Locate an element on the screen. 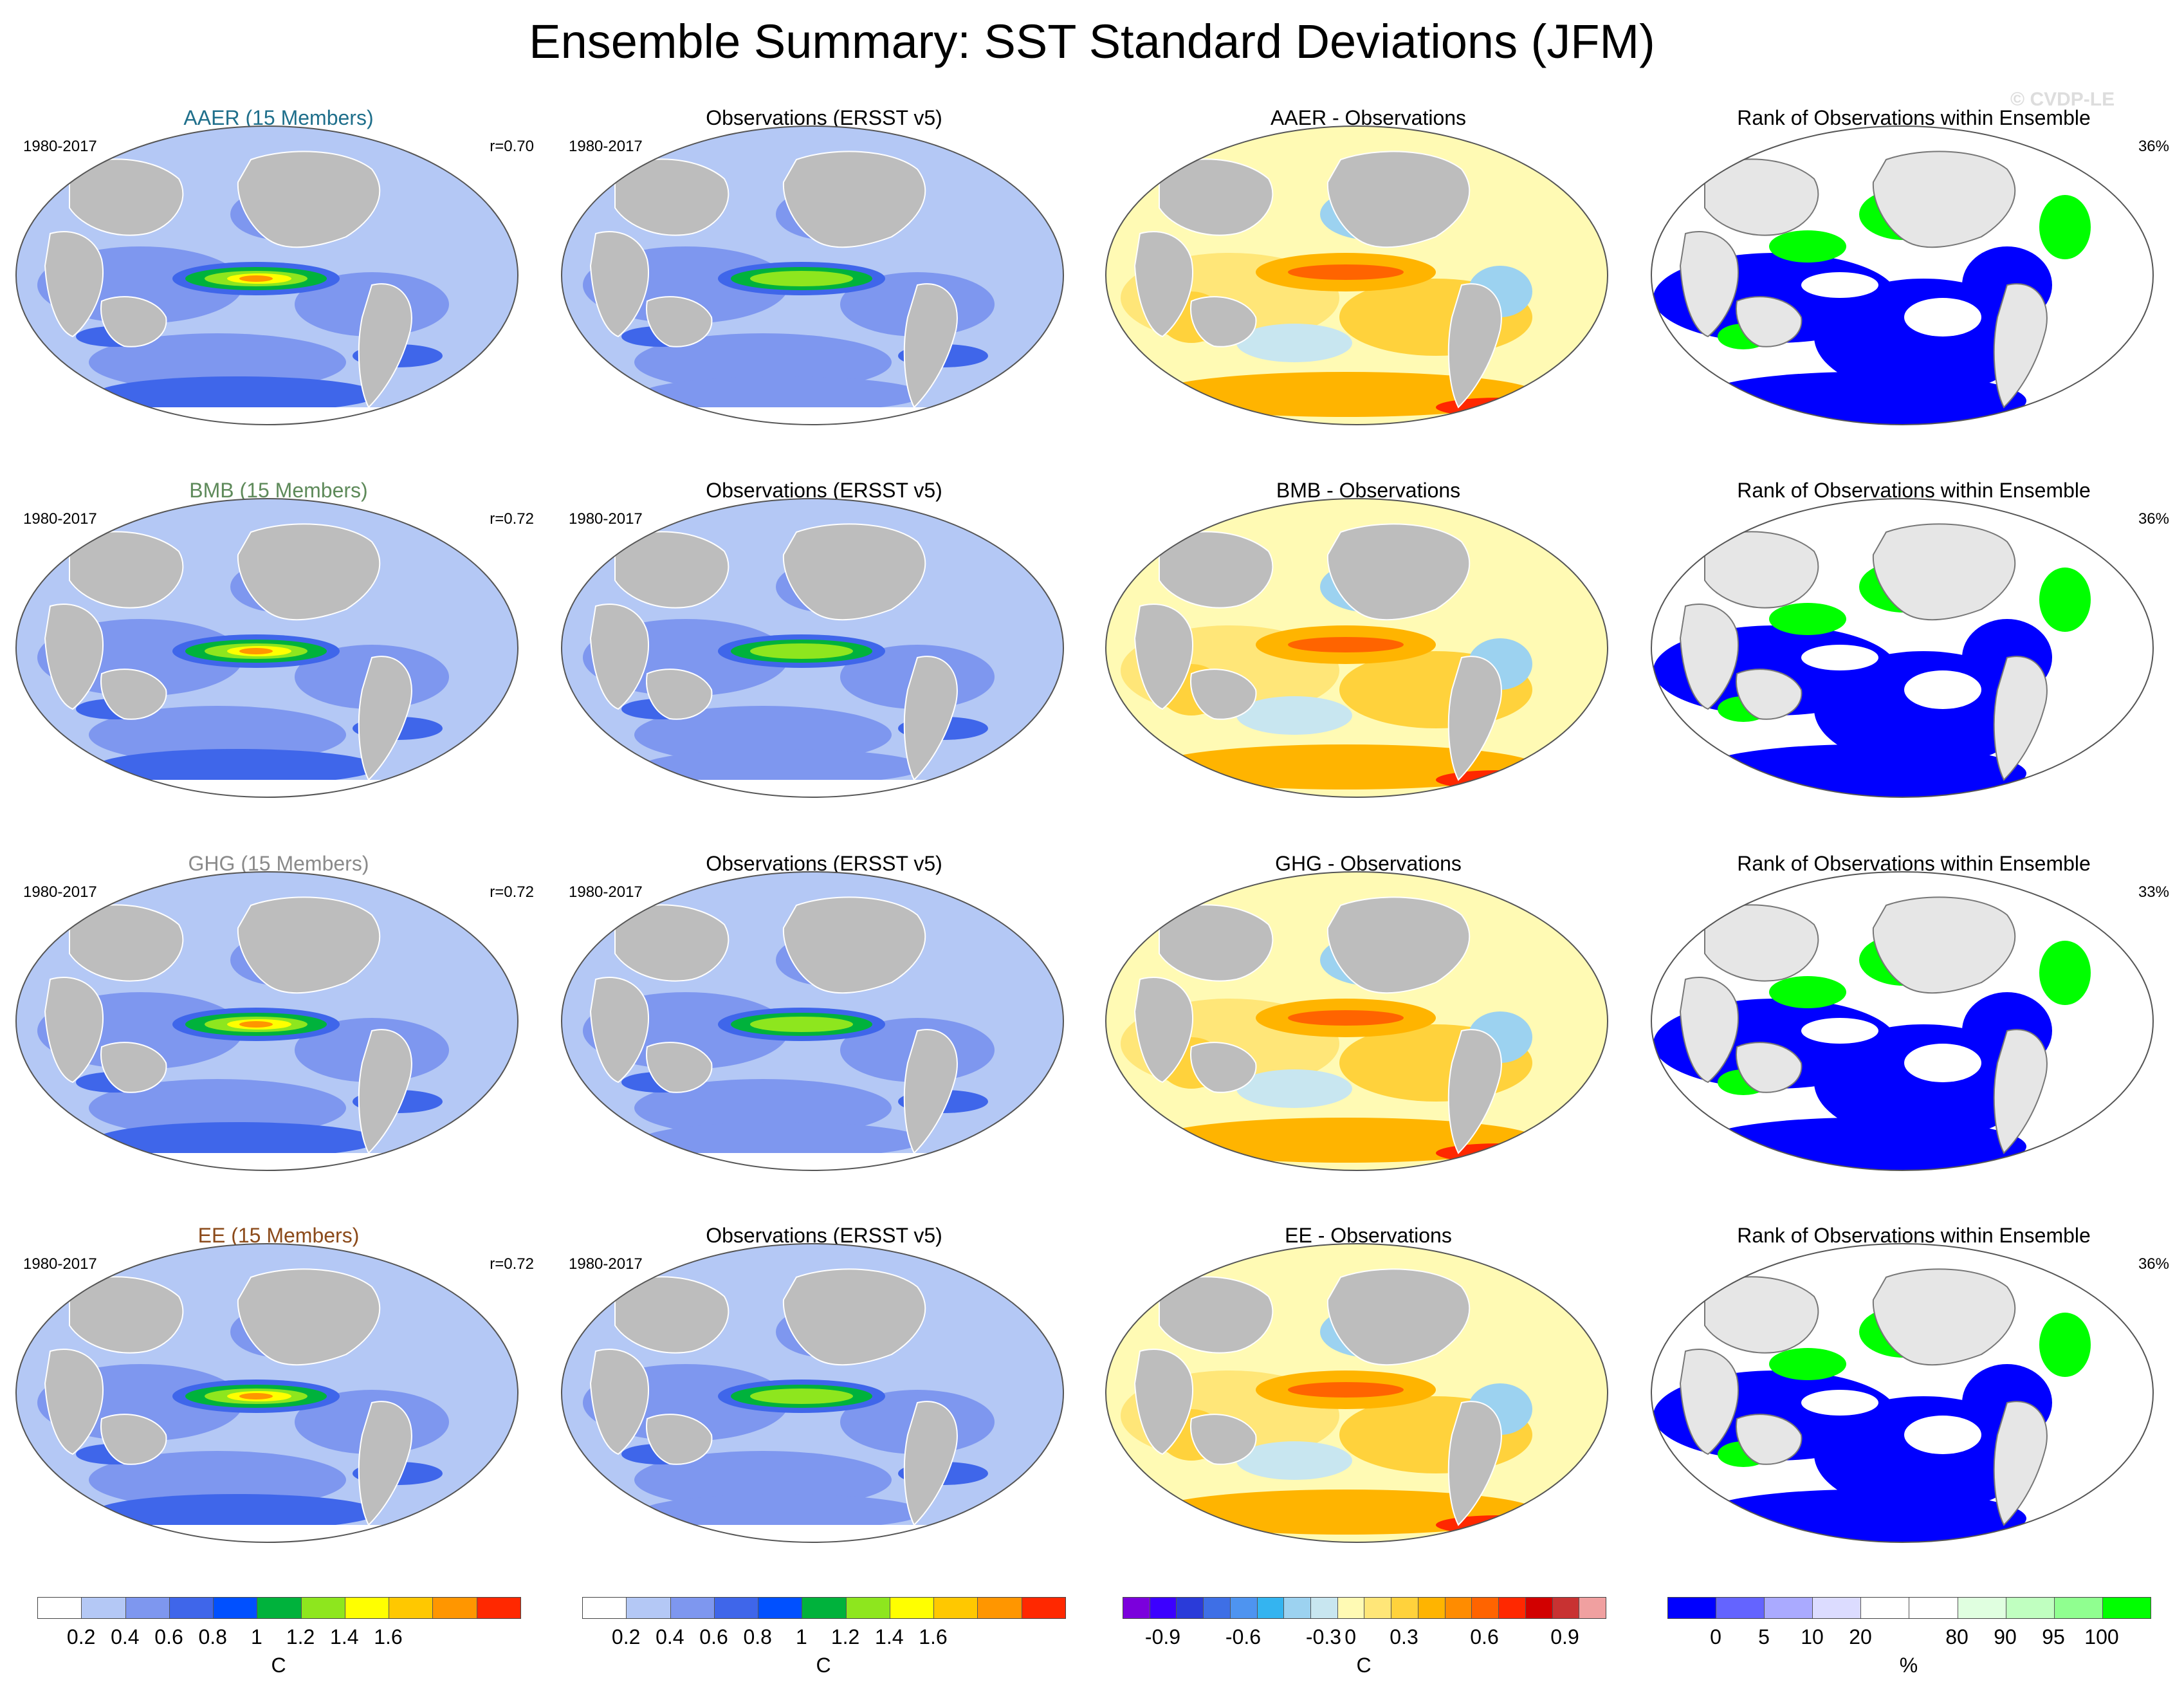 The height and width of the screenshot is (1689, 2184). map-panel-diff: GHG - Observations is located at coordinates (1368, 1038).